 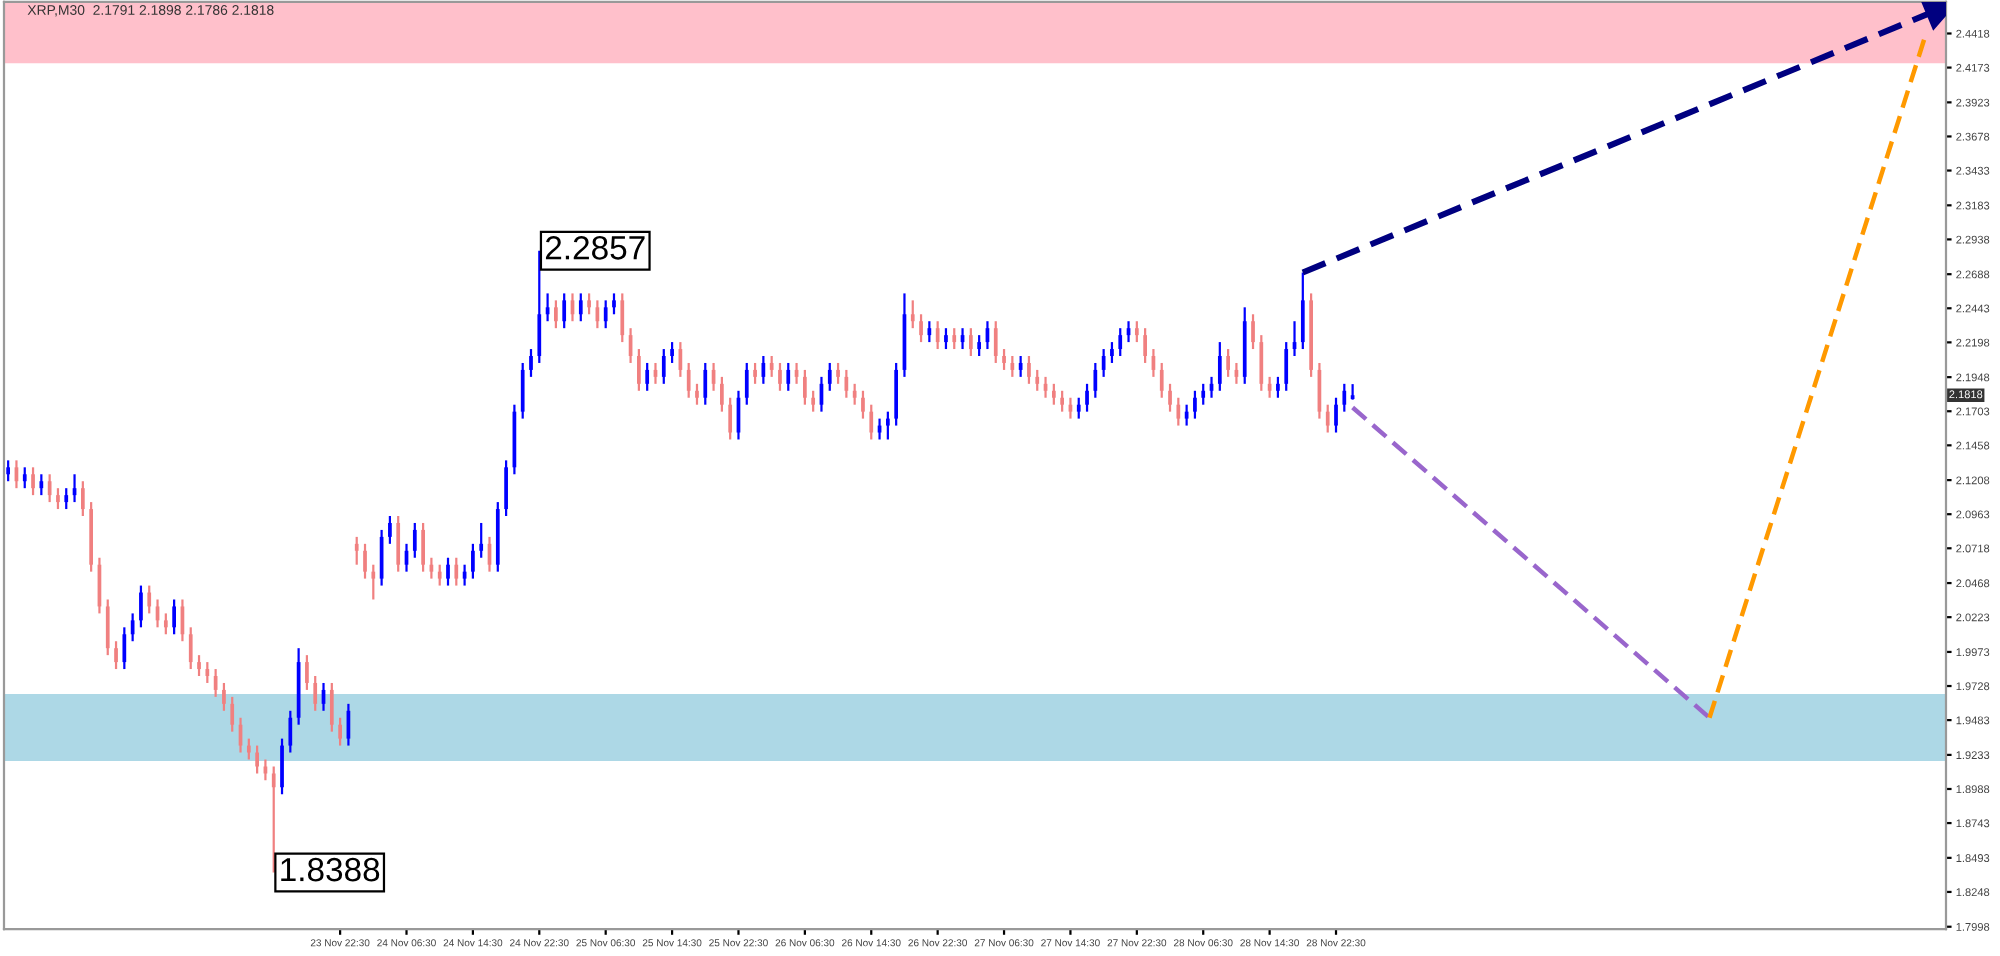 What do you see at coordinates (330, 869) in the screenshot?
I see `annotation: 1.8388` at bounding box center [330, 869].